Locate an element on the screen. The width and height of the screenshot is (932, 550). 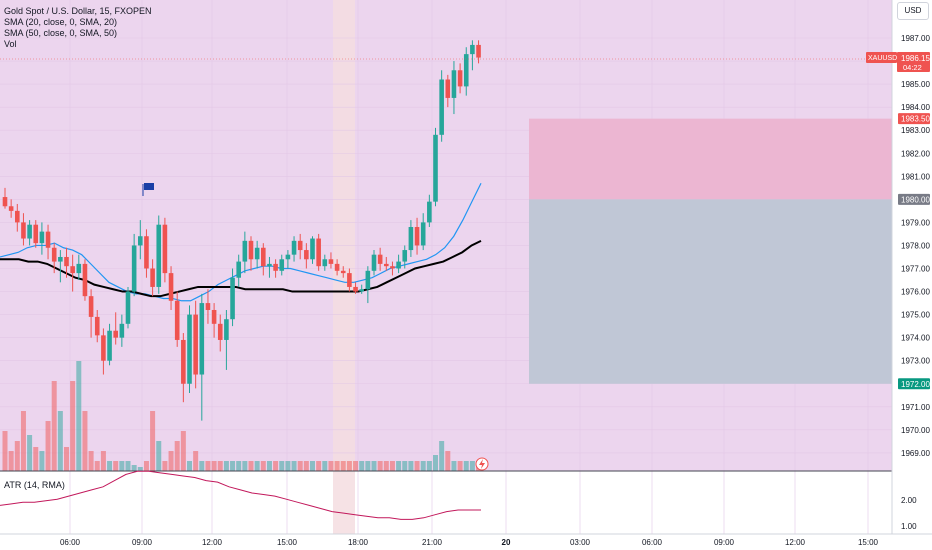
lightning-icon is located at coordinates (482, 464).